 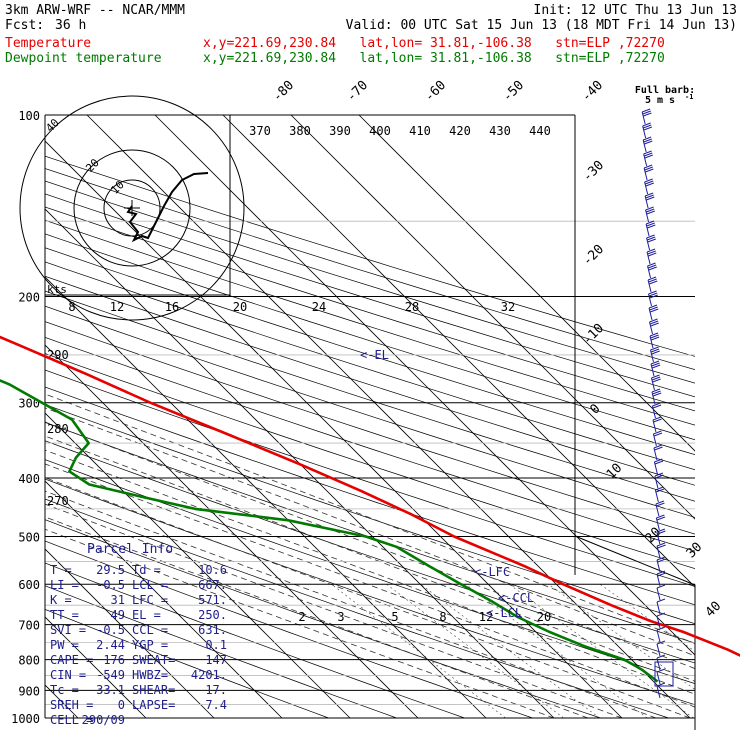 I want to click on theta-e-label: 390, so click(x=340, y=131).